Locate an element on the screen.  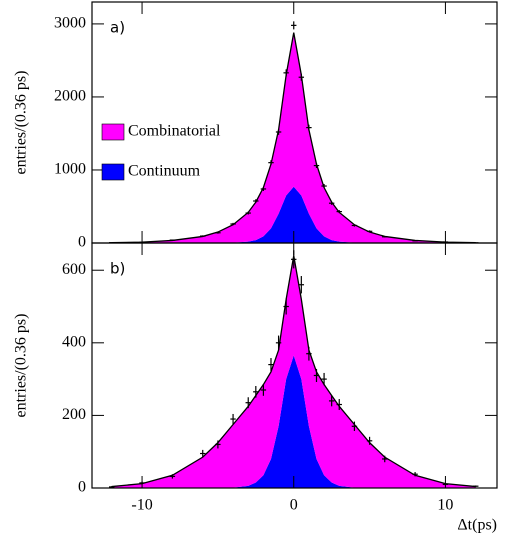
y-tick-label: 600 is located at coordinates (74, 269).